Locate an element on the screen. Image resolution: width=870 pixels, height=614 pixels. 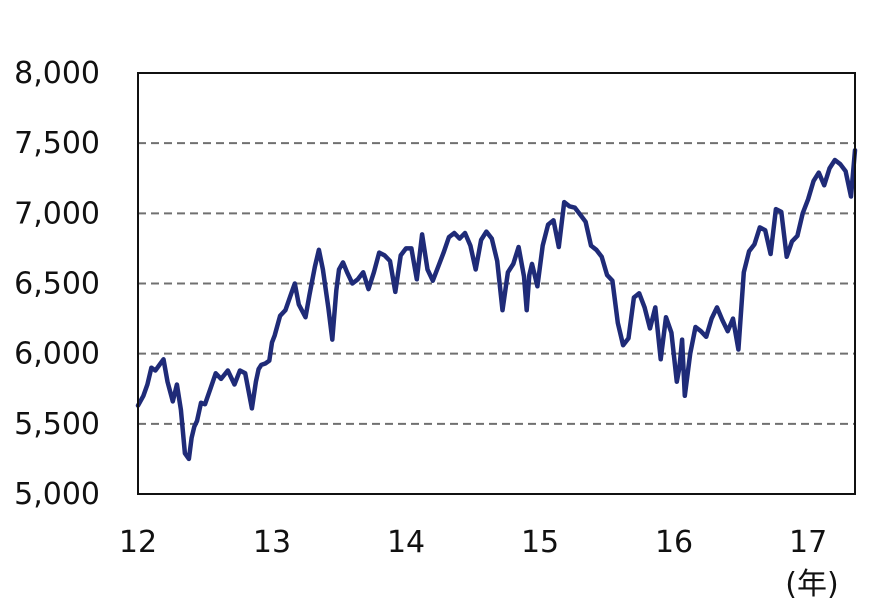
y-tick-label-0: 5,000 is located at coordinates (57, 494).